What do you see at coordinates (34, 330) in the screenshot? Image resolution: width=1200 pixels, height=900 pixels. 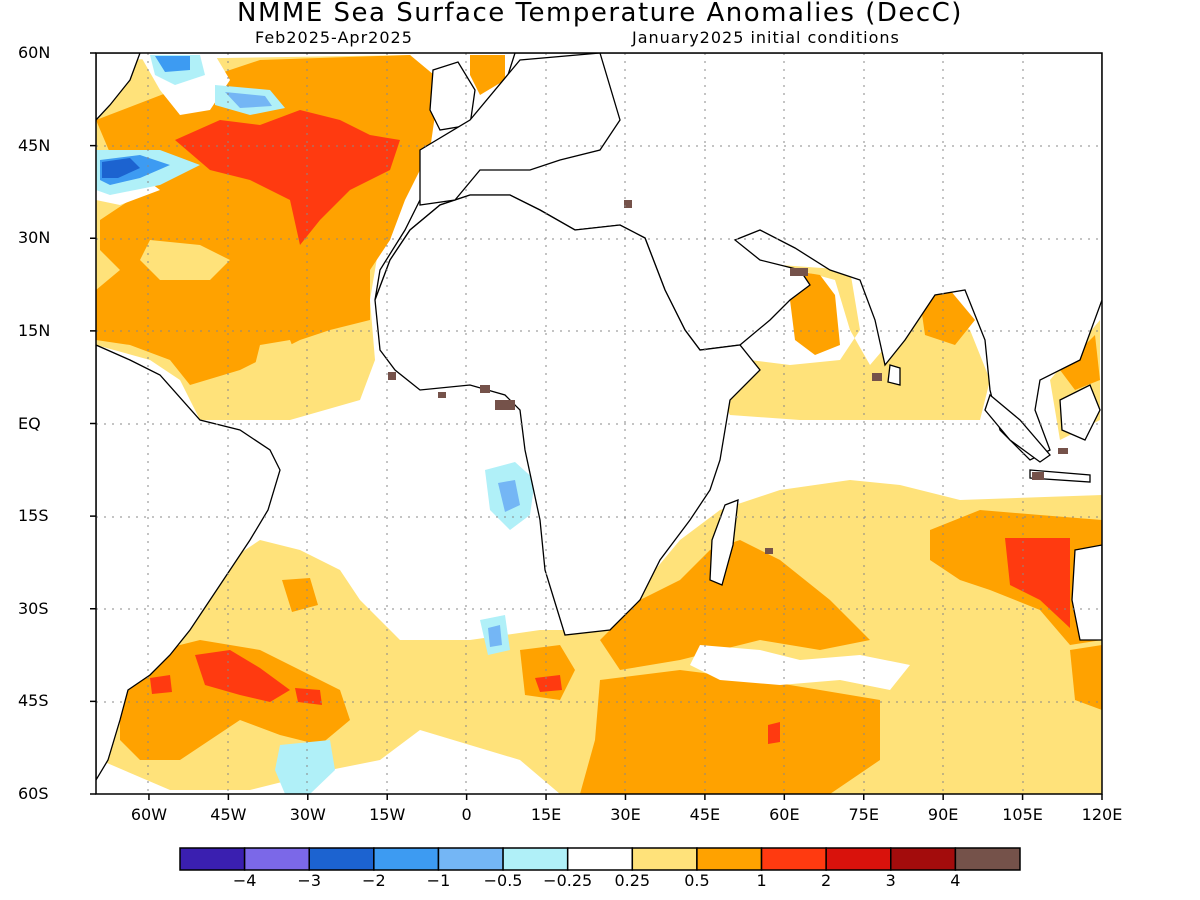 I see `y-tick-label: 15N` at bounding box center [34, 330].